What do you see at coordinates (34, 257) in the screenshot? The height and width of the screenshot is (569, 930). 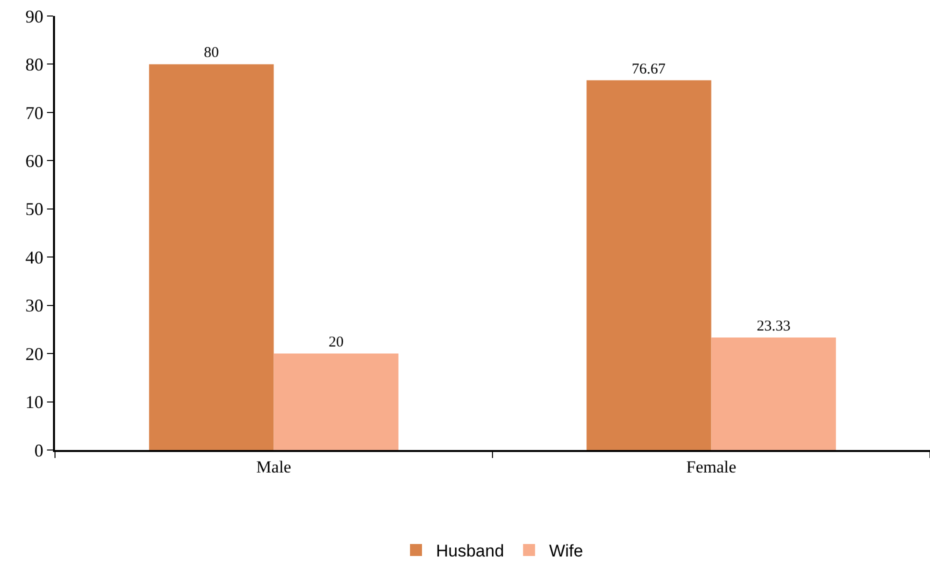 I see `y-tick-label: 40` at bounding box center [34, 257].